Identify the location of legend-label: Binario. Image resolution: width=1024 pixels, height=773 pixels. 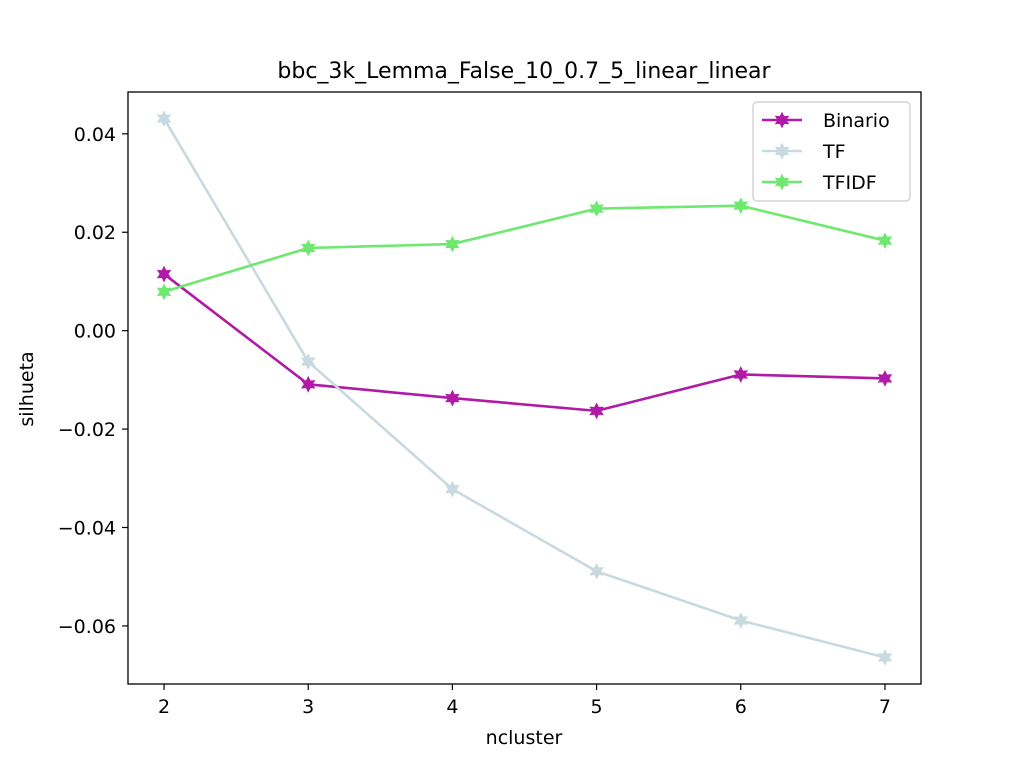
(856, 121).